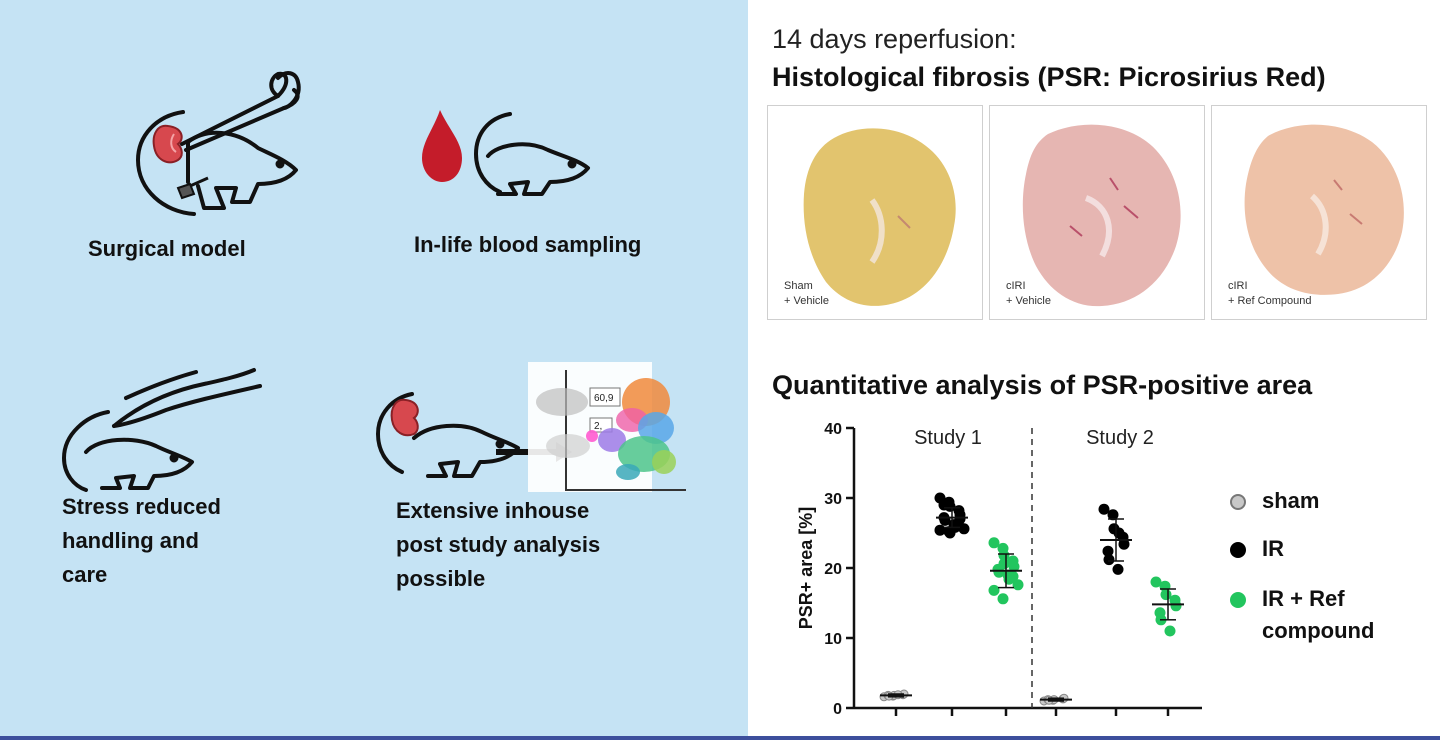 This screenshot has height=740, width=1440. Describe the element at coordinates (720, 738) in the screenshot. I see `bottom-border` at that location.